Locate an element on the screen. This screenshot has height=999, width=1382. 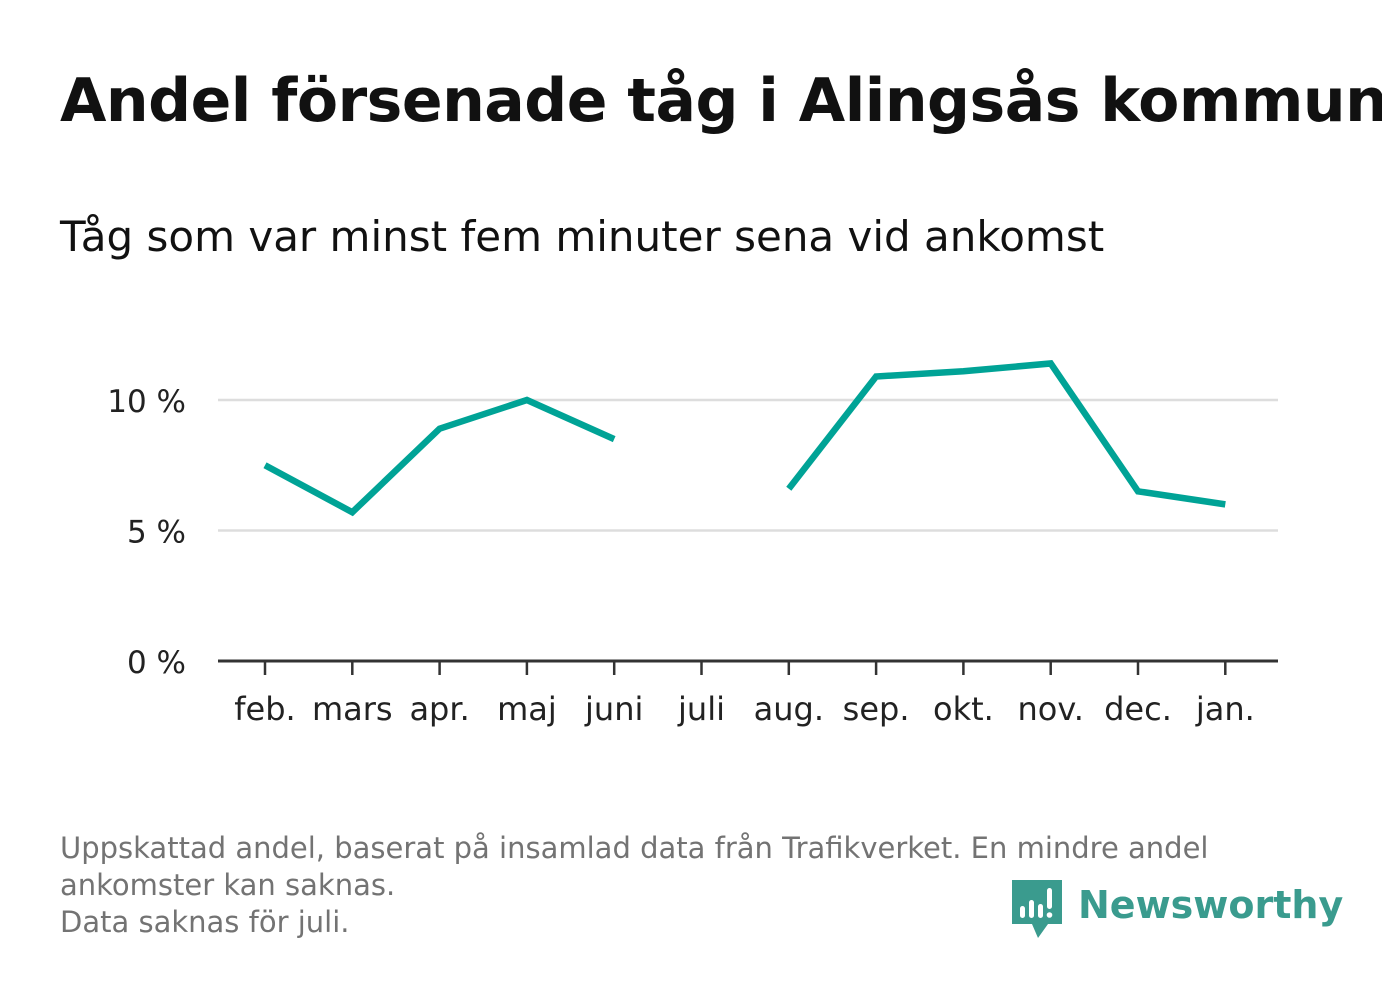
x-tick-label: sep. is located at coordinates (876, 709).